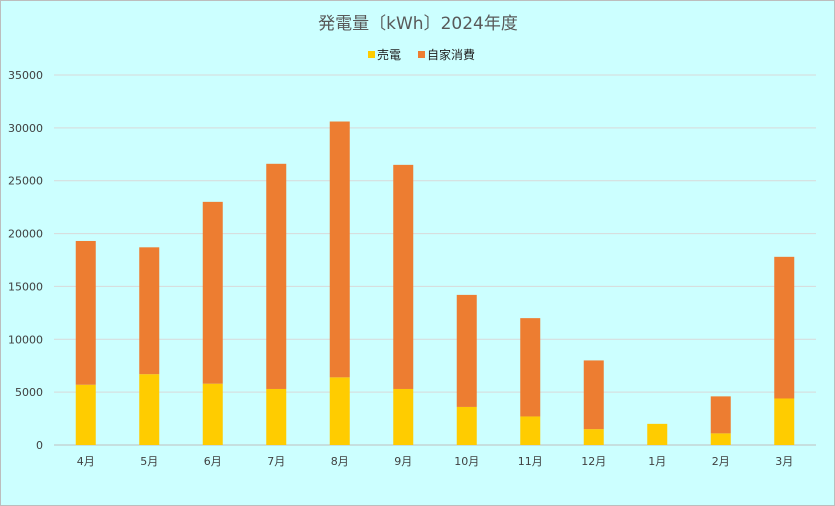 The image size is (835, 506). Describe the element at coordinates (593, 461) in the screenshot. I see `x-tick-label: 12月` at that location.